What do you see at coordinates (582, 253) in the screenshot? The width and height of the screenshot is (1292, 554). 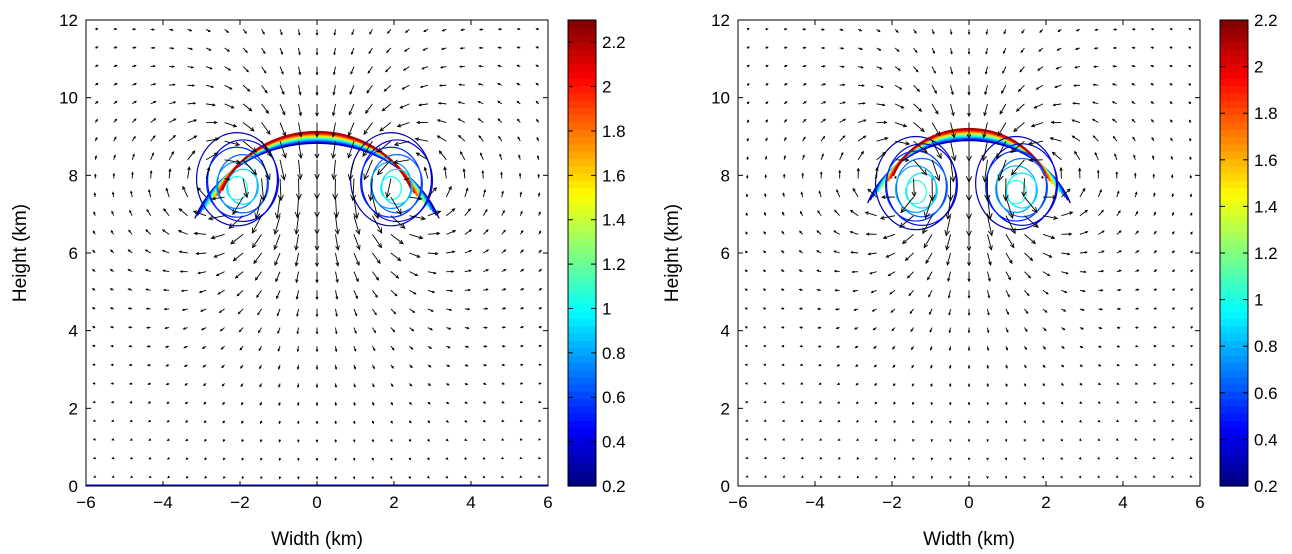 I see `colorbar-frame` at bounding box center [582, 253].